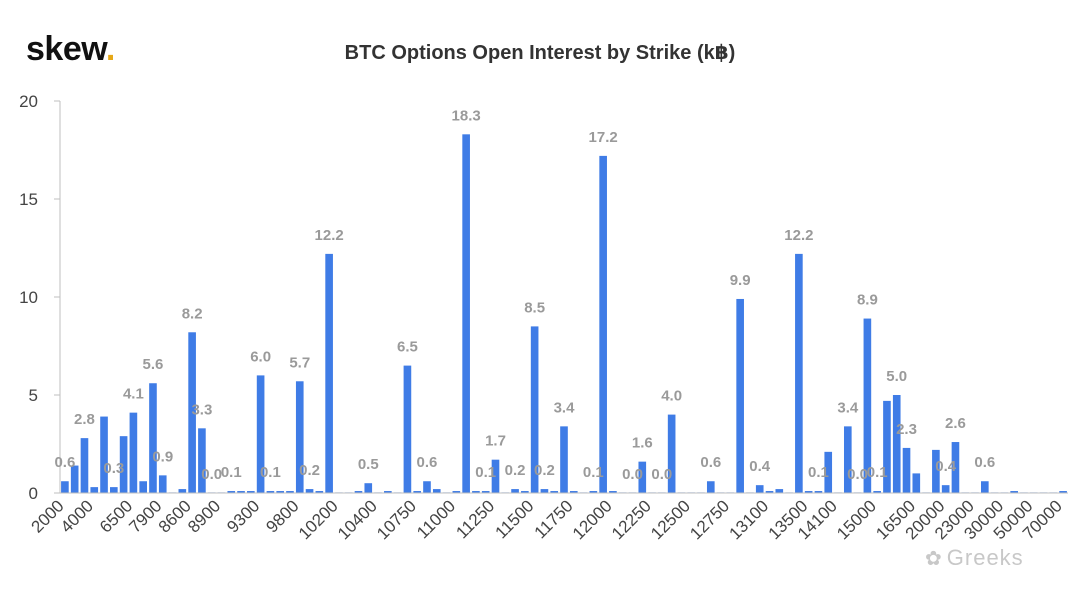 The height and width of the screenshot is (603, 1080). Describe the element at coordinates (116, 516) in the screenshot. I see `x-tick-label: 6500` at that location.